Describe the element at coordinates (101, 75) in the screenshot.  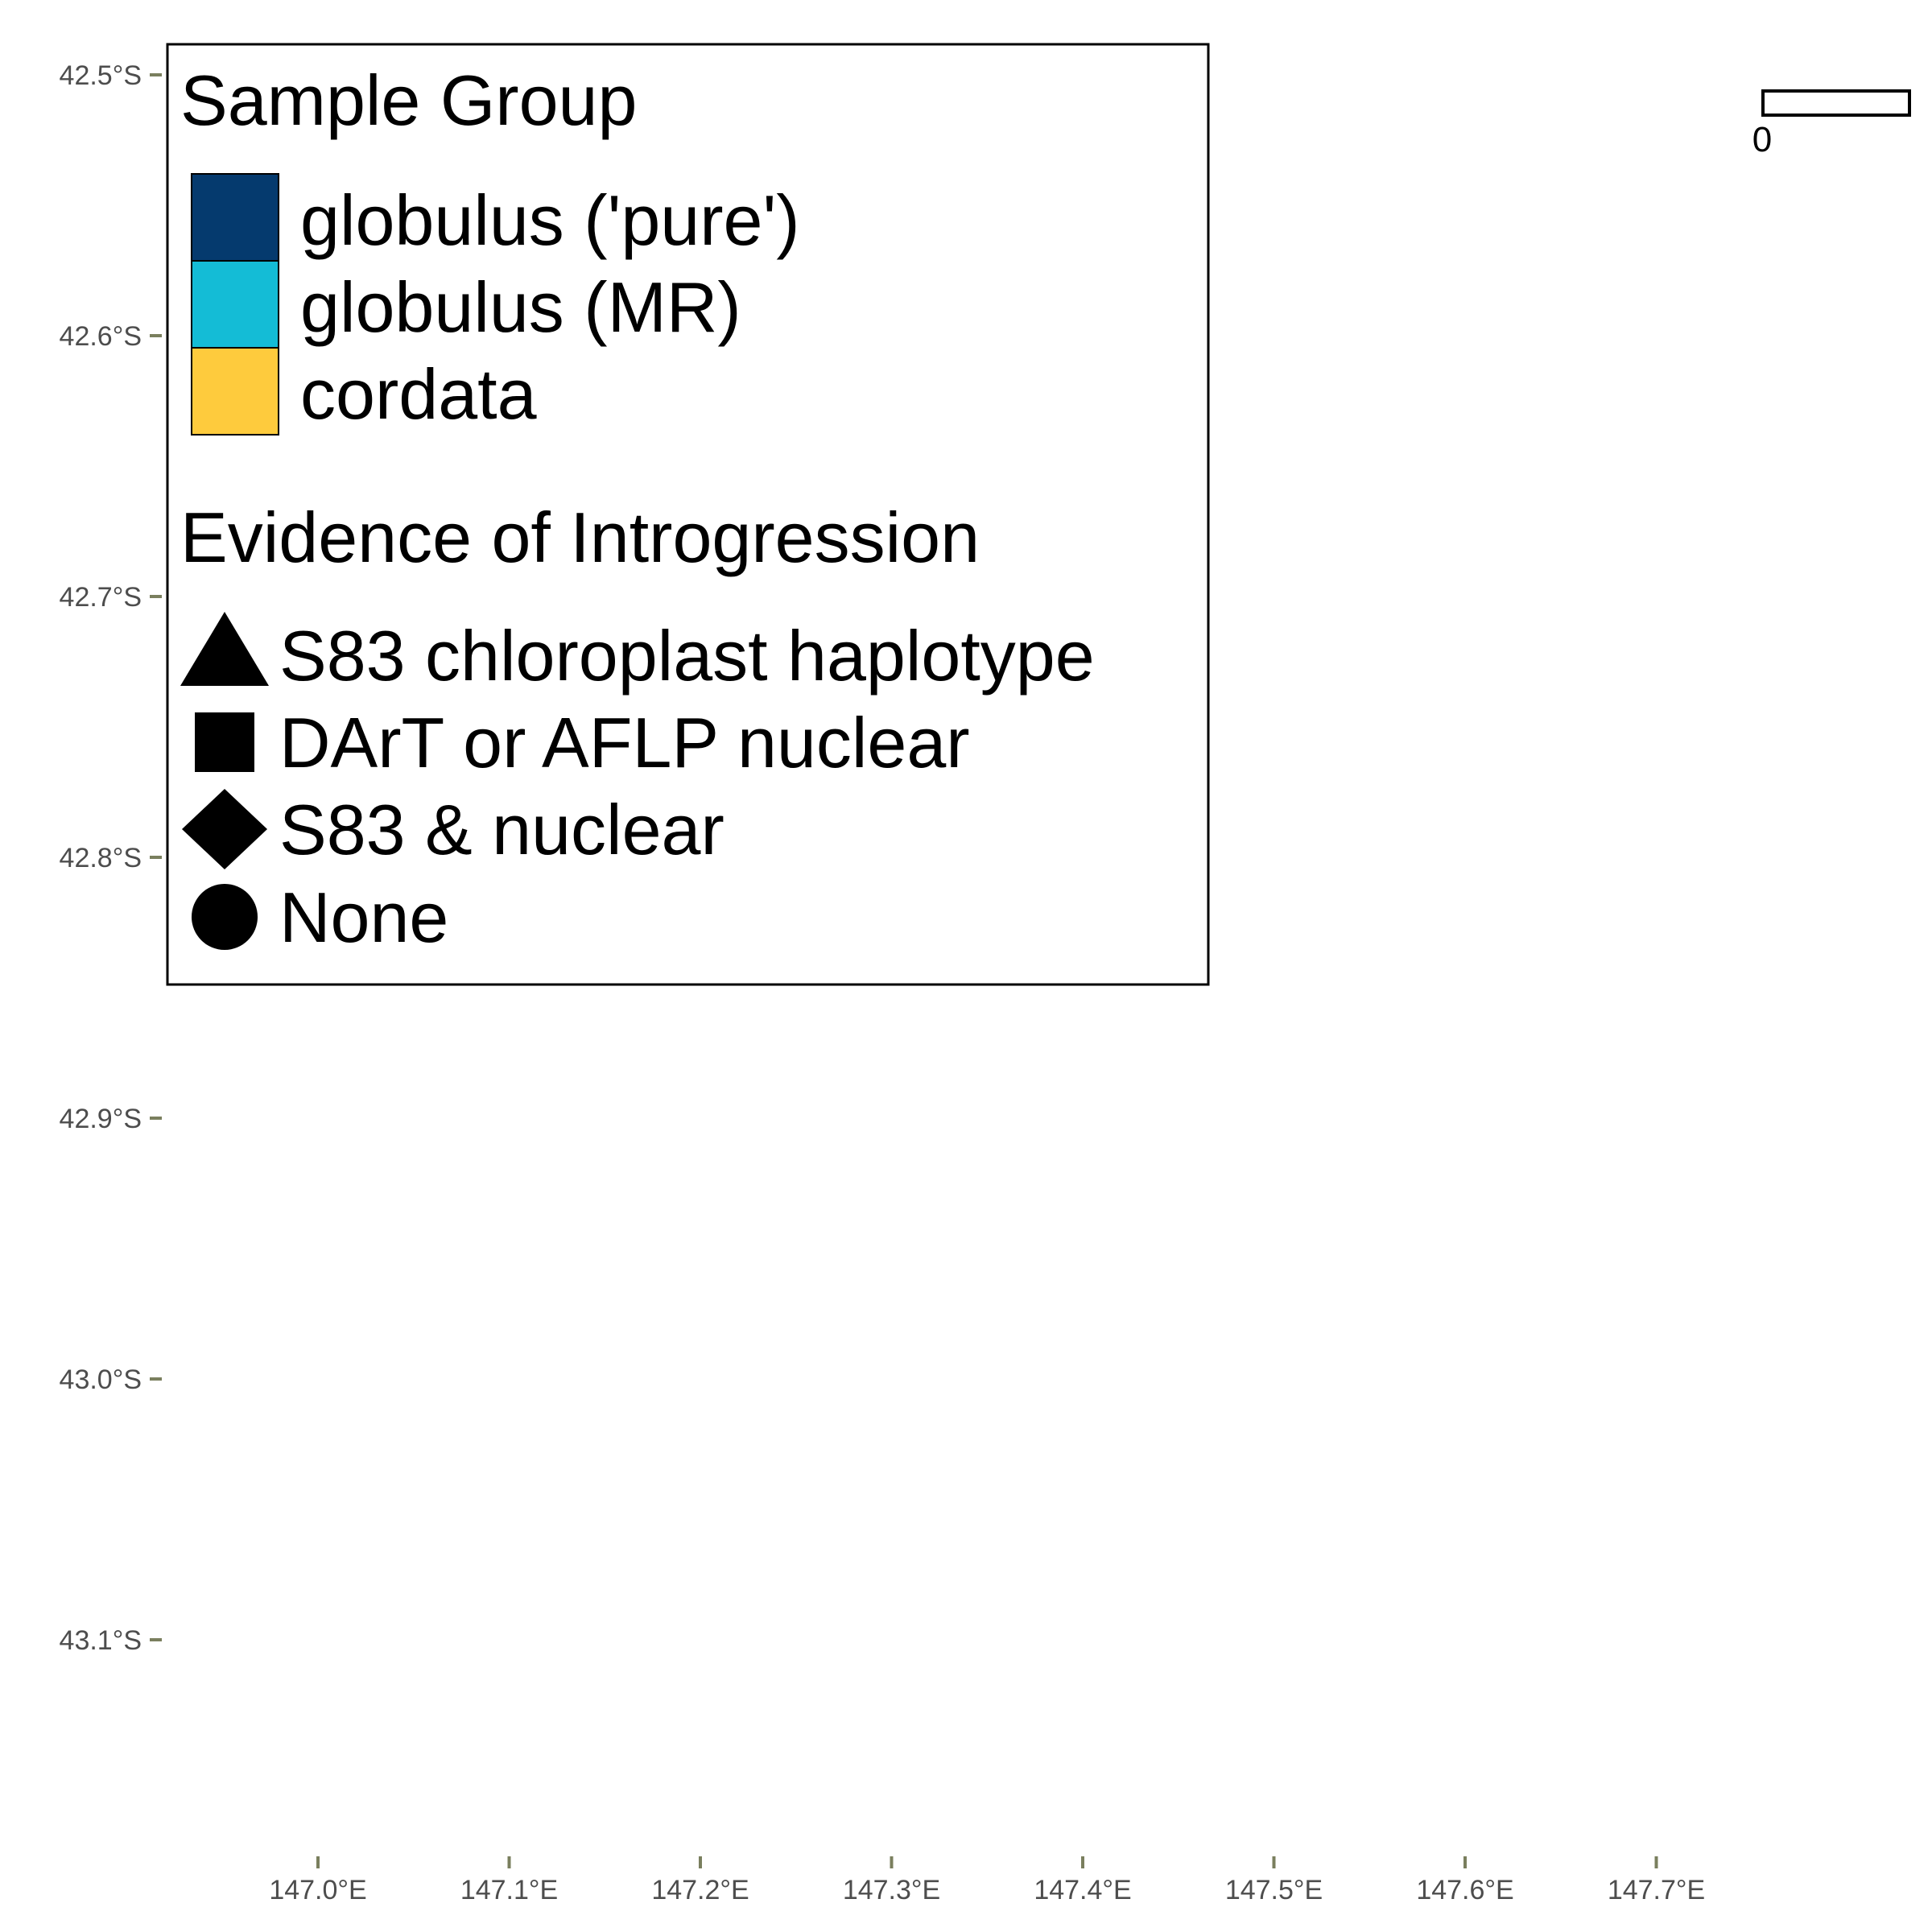
I see `lat-tick-label: 42.5°S` at that location.